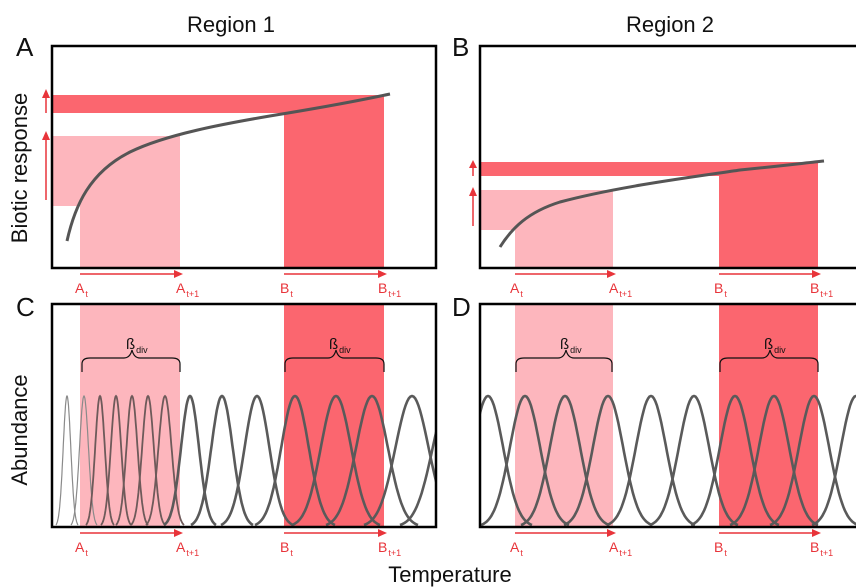 The width and height of the screenshot is (856, 587). What do you see at coordinates (473, 191) in the screenshot?
I see `panel-b-arrow-a-head` at bounding box center [473, 191].